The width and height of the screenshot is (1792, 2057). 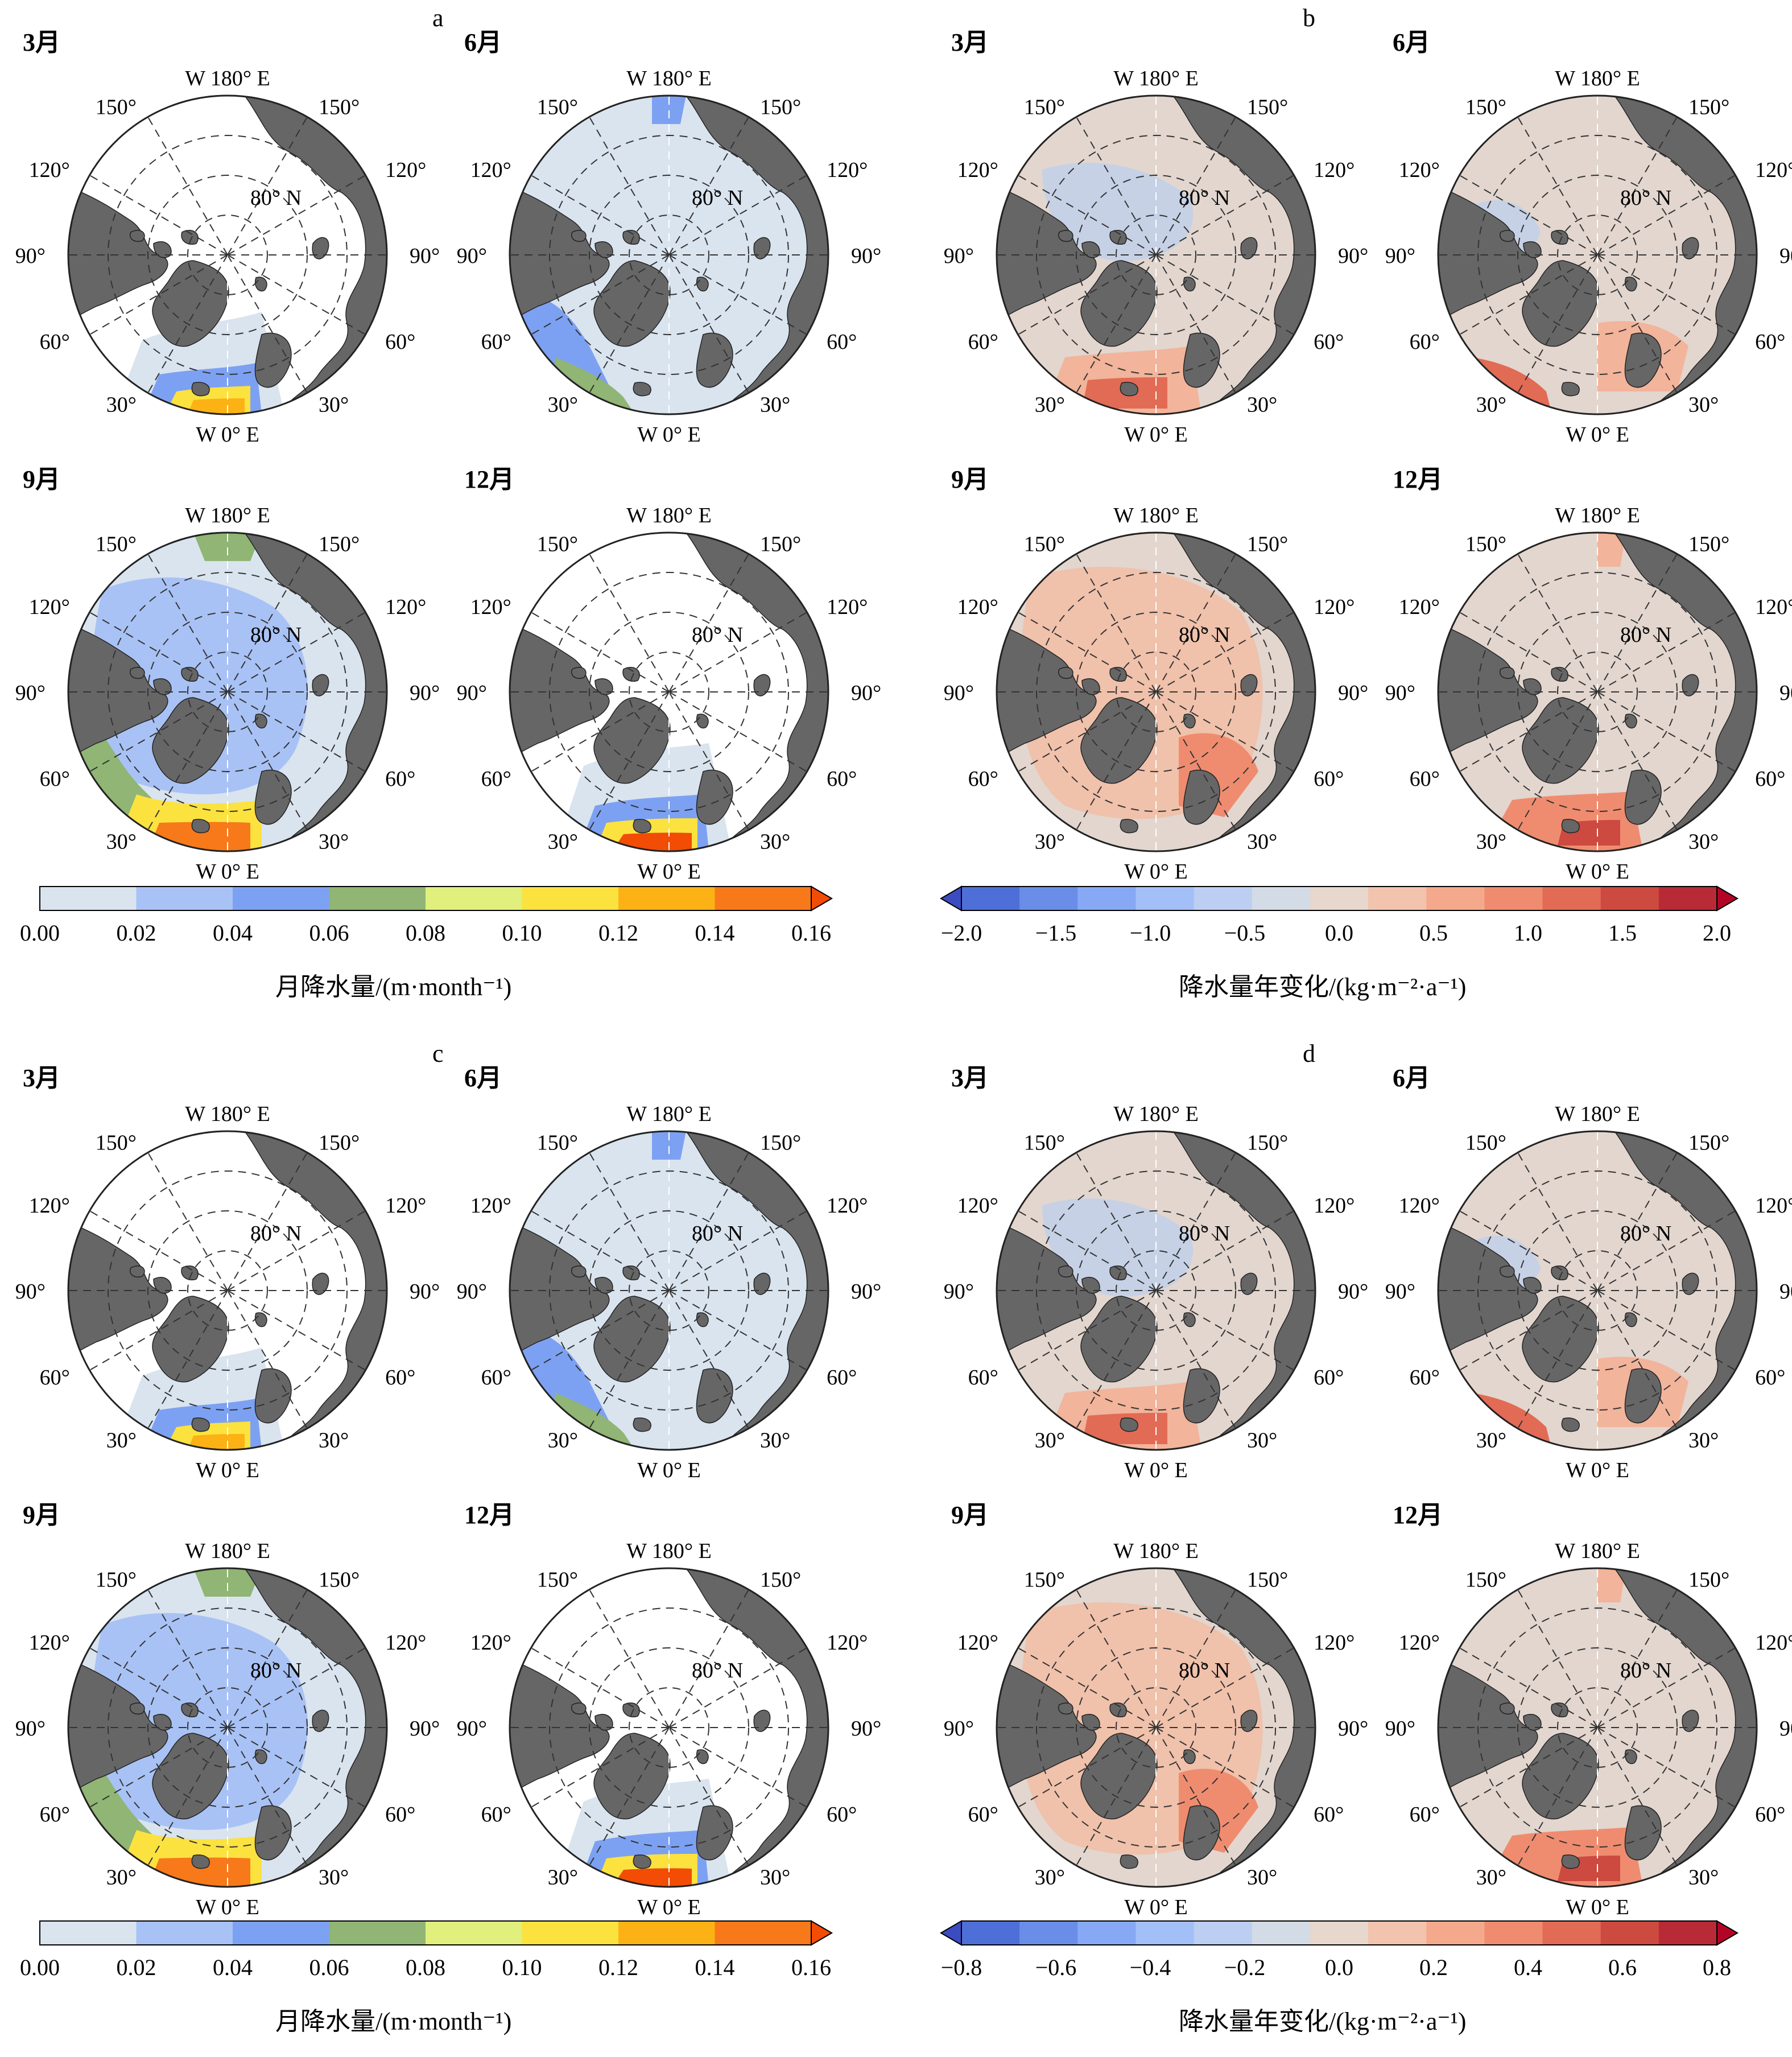 What do you see at coordinates (1150, 933) in the screenshot?
I see `colorbar-tick-label: −1.0` at bounding box center [1150, 933].